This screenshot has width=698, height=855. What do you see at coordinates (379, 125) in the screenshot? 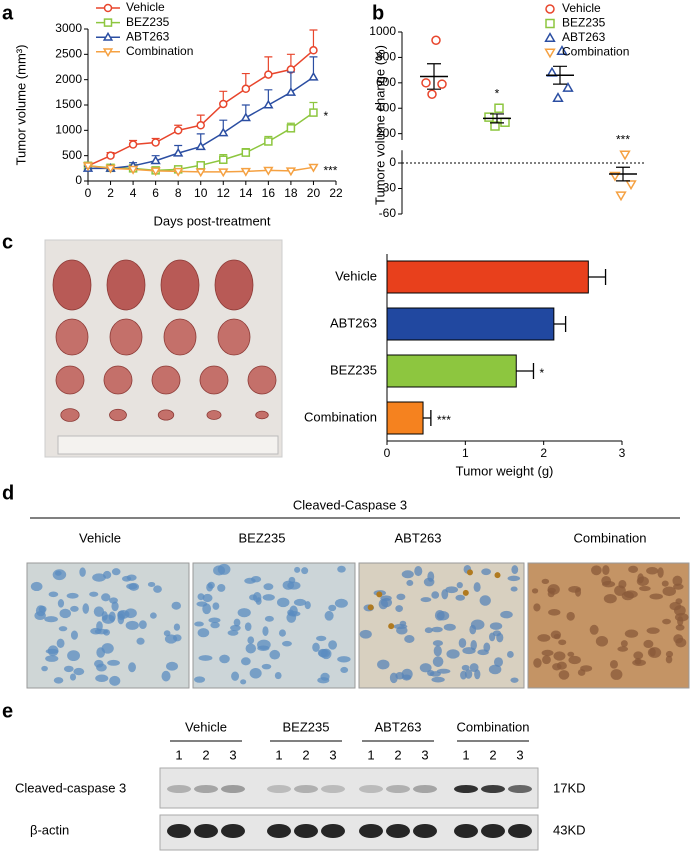
I see `y-axis-label: Tumore volume change (%)` at bounding box center [379, 125].